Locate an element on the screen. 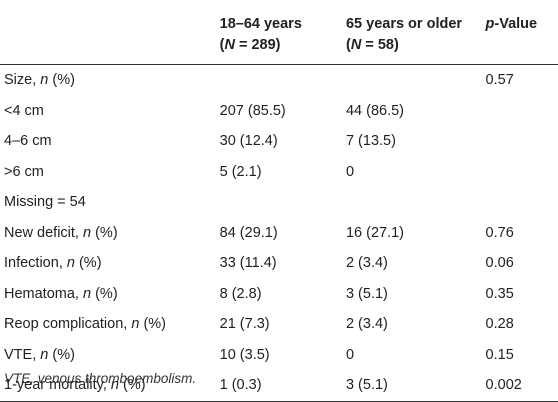  row-label: Hematoma, n (%) is located at coordinates (106, 294).